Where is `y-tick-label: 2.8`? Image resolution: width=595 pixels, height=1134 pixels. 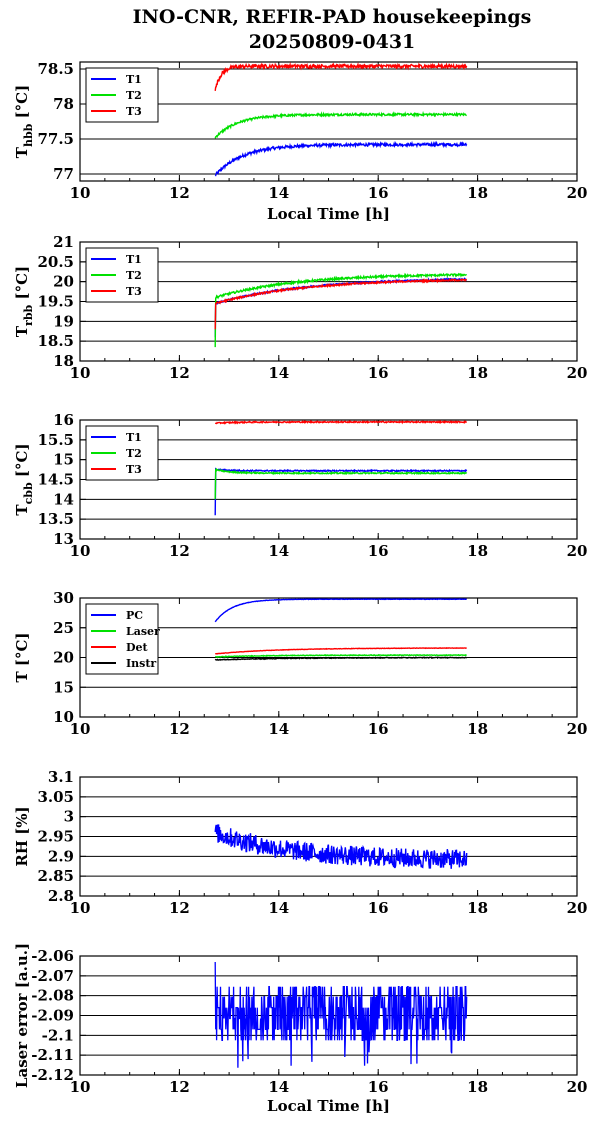 y-tick-label: 2.8 is located at coordinates (61, 896).